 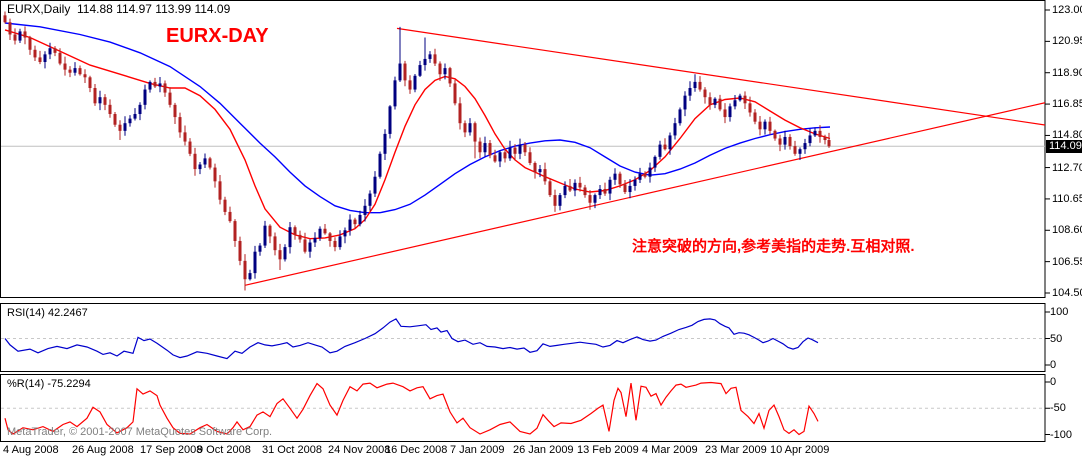 What do you see at coordinates (1067, 10) in the screenshot?
I see `price-tick-label: 123.00` at bounding box center [1067, 10].